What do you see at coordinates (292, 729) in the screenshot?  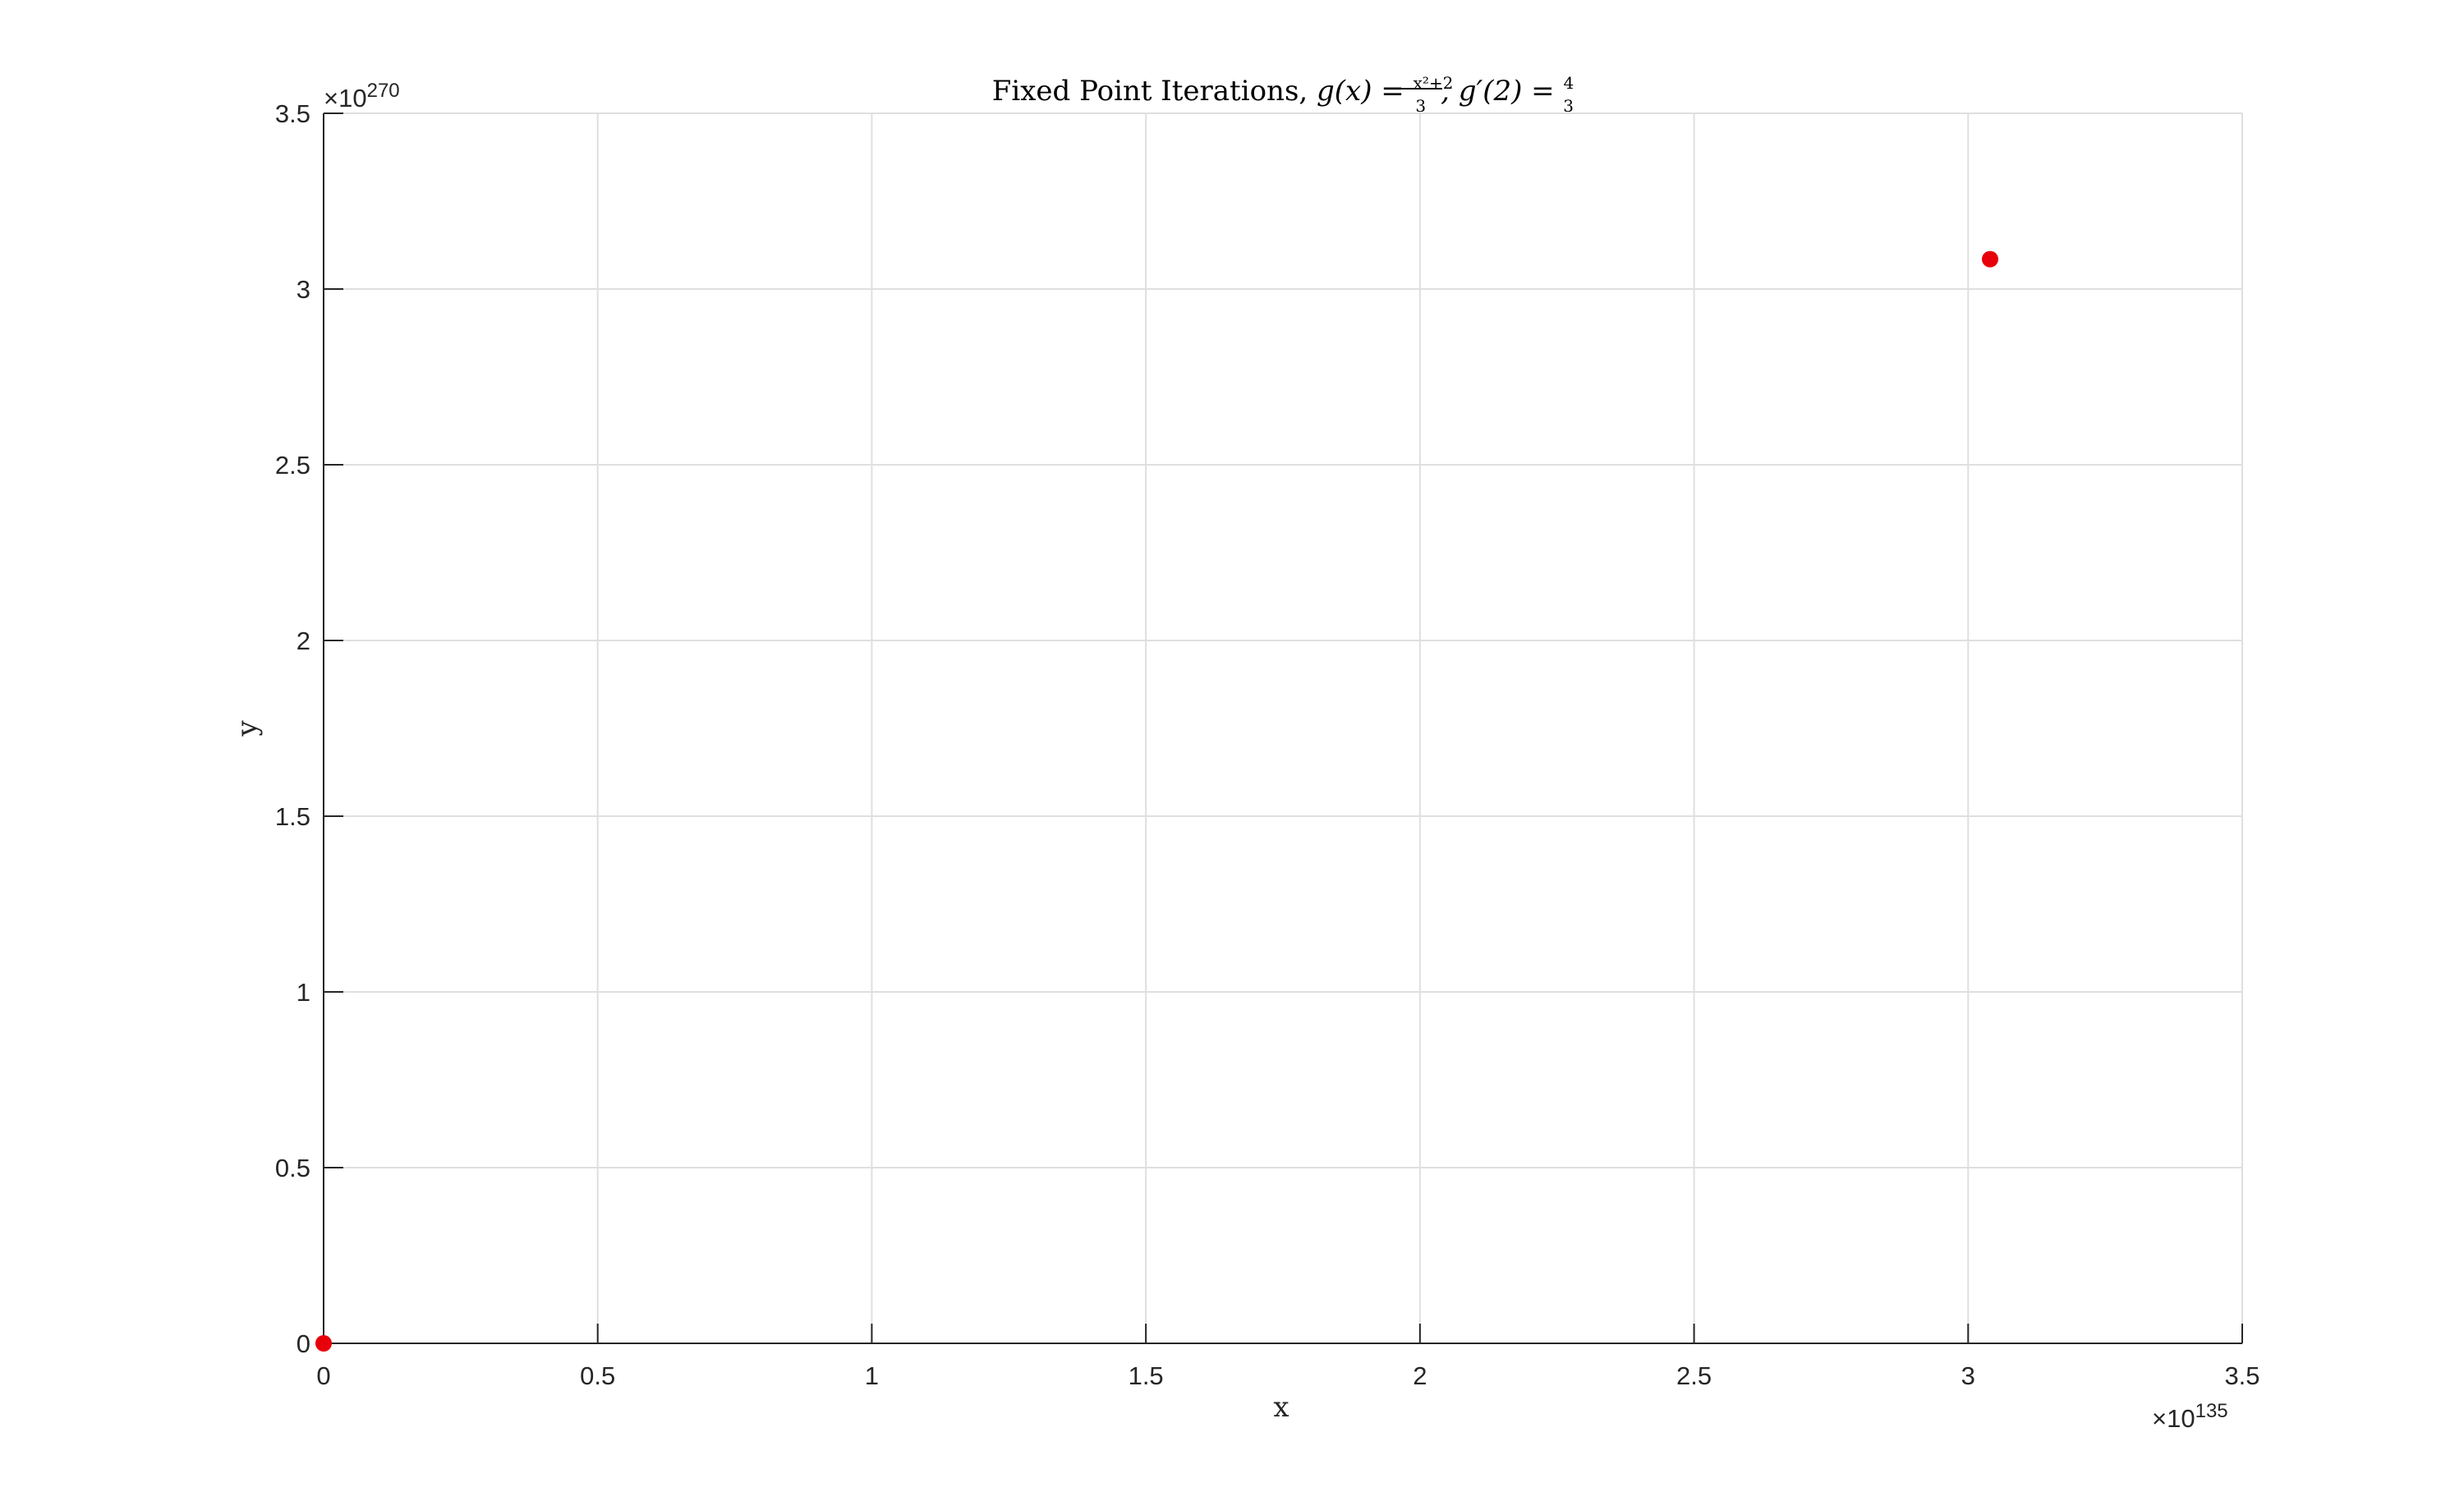 I see `y-tick-labels: 0 0.5 1 1.5 2 2.5 3 3.5` at bounding box center [292, 729].